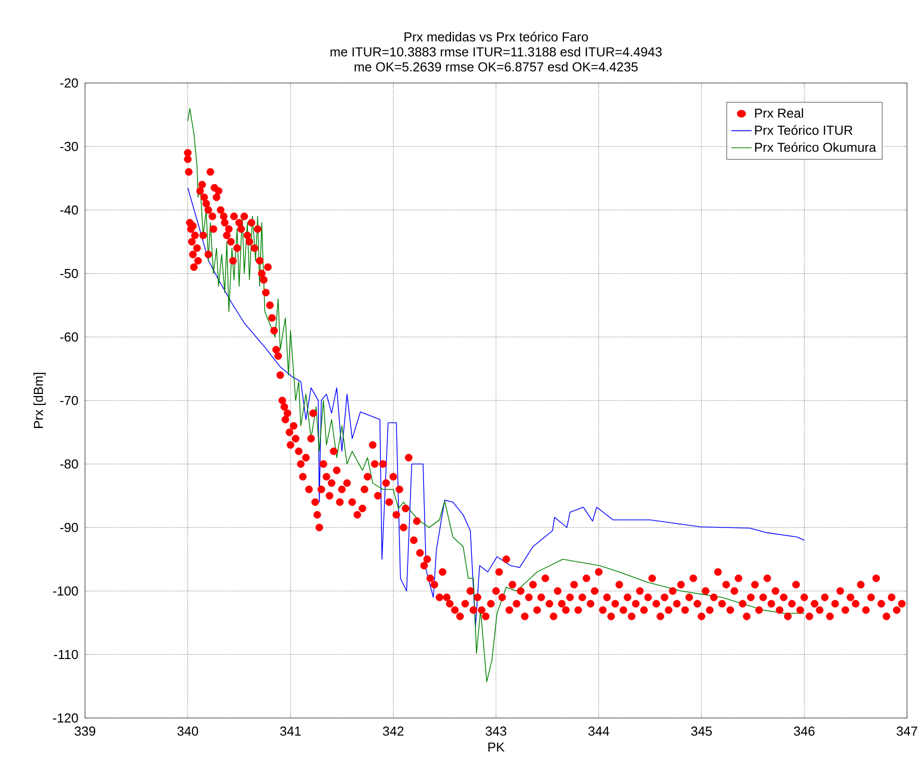 Image resolution: width=920 pixels, height=764 pixels. Describe the element at coordinates (907, 731) in the screenshot. I see `x-tick-label: 347` at that location.